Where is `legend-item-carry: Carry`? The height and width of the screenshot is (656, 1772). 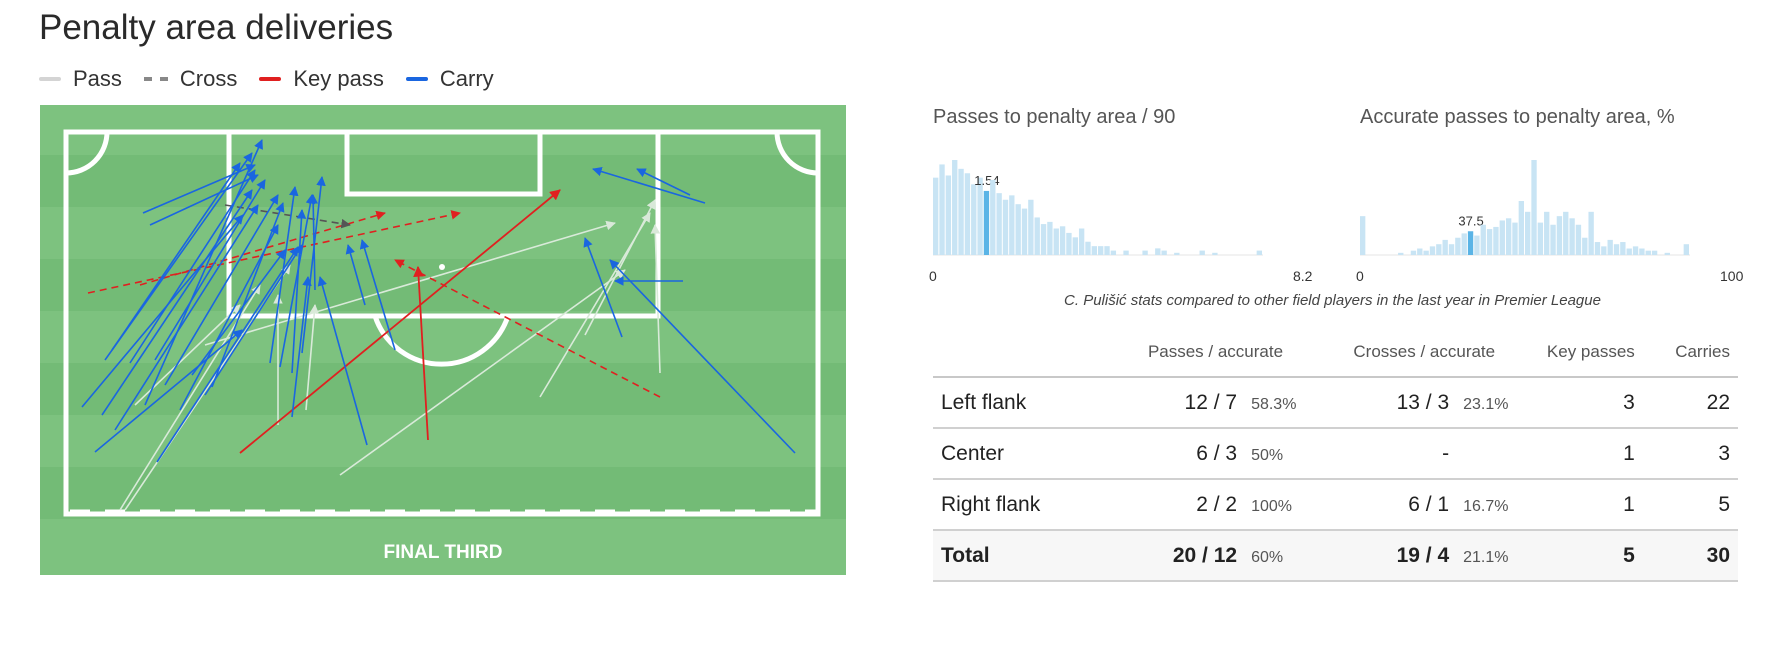
legend-item-carry: Carry is located at coordinates (449, 79).